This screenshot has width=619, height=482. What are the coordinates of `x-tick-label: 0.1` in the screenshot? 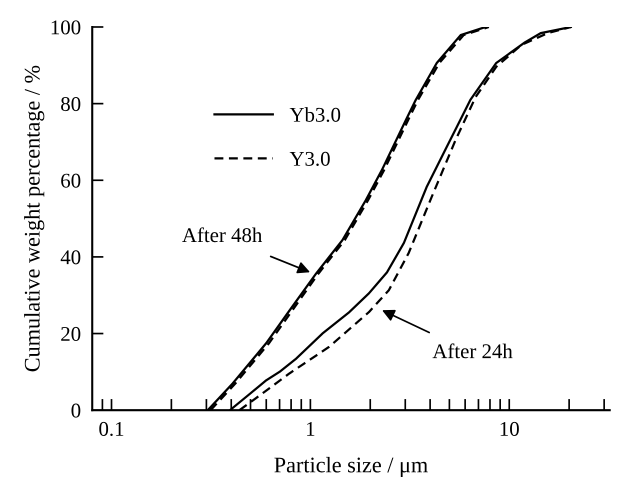 It's located at (111, 429).